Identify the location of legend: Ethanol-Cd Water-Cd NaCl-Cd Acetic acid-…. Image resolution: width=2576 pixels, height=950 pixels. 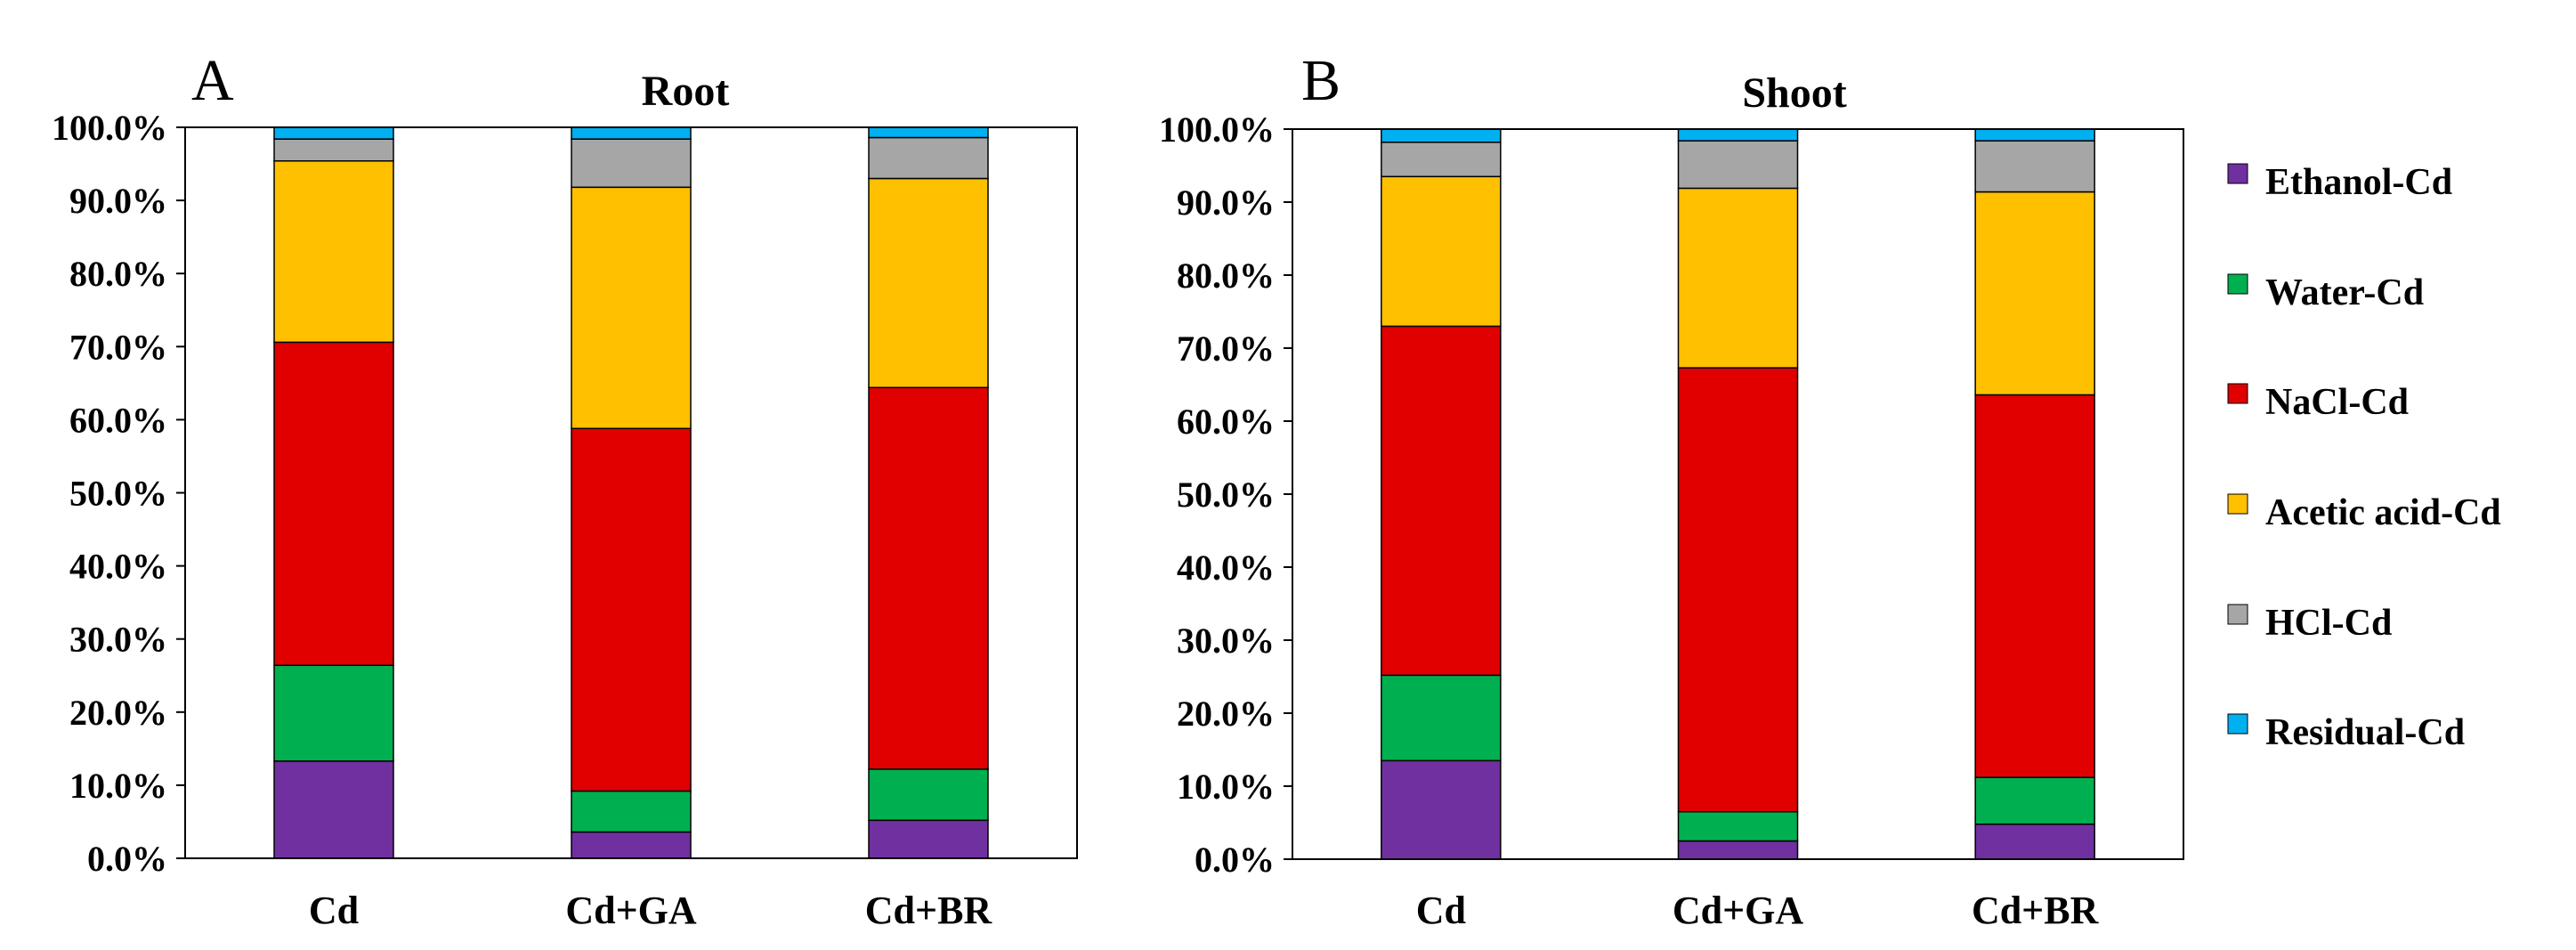
(2364, 457).